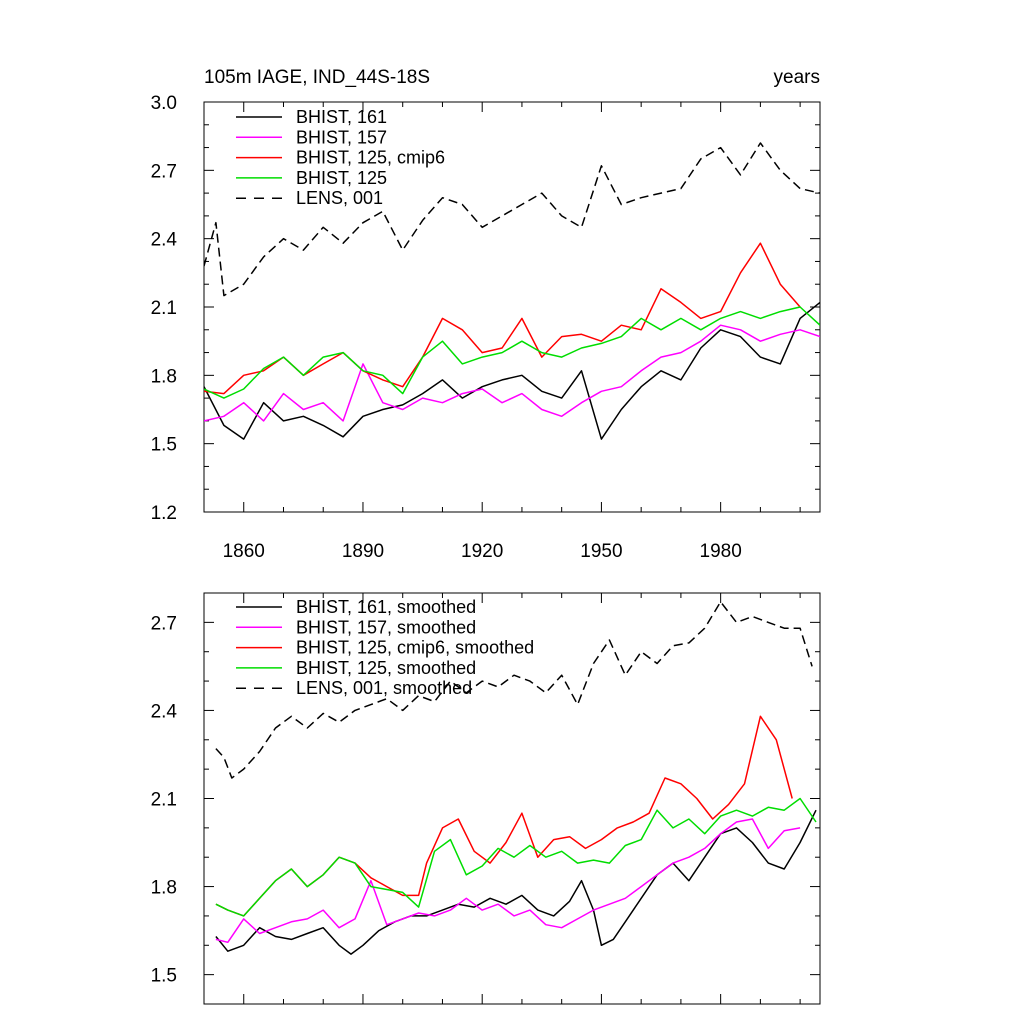 The width and height of the screenshot is (1024, 1024). I want to click on legend-label: BHIST, 125, smoothed, so click(386, 668).